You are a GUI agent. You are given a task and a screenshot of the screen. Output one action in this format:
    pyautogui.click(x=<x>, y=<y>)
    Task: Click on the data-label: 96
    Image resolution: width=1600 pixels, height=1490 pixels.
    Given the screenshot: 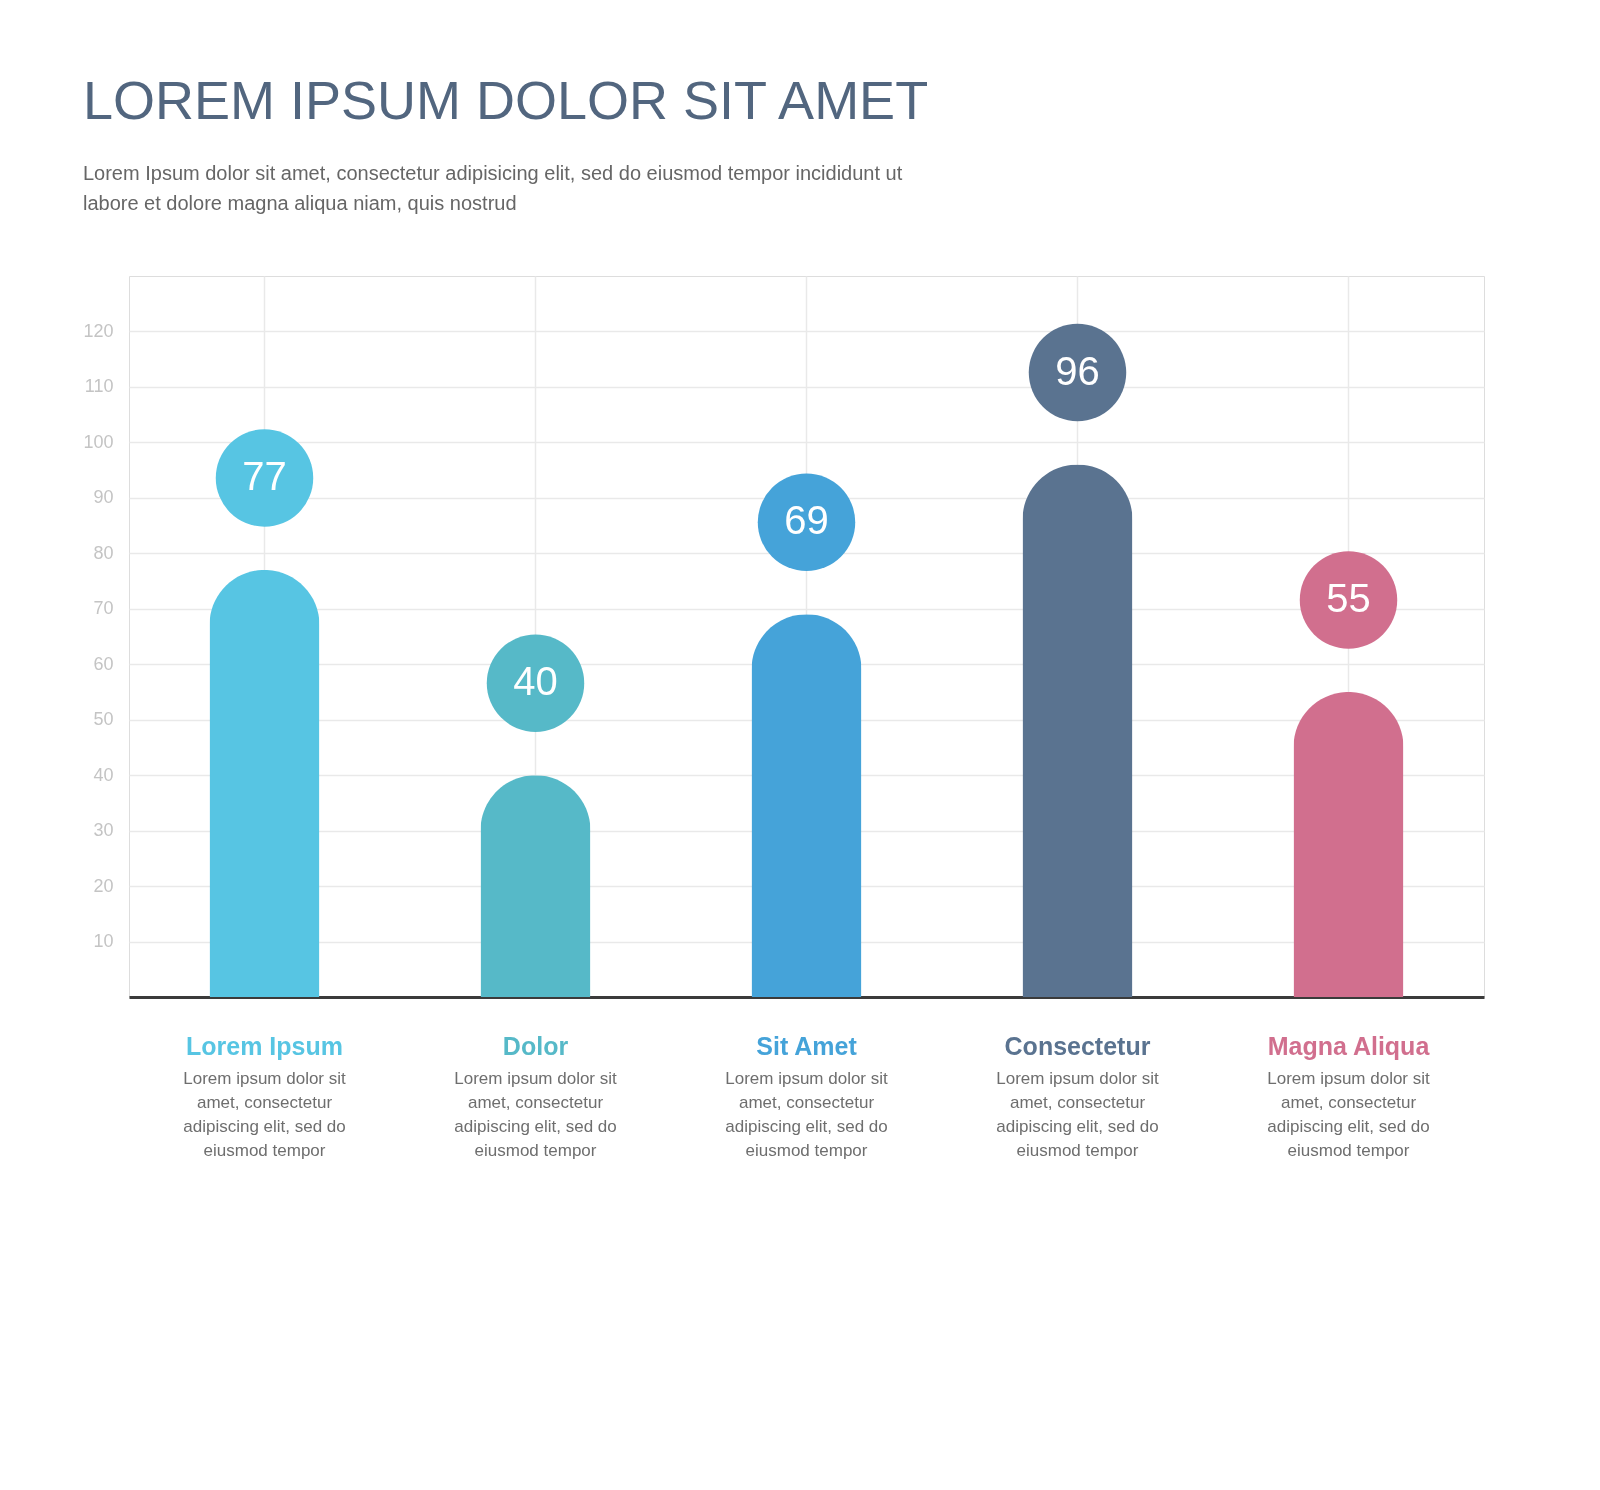 What is the action you would take?
    pyautogui.click(x=1077, y=370)
    